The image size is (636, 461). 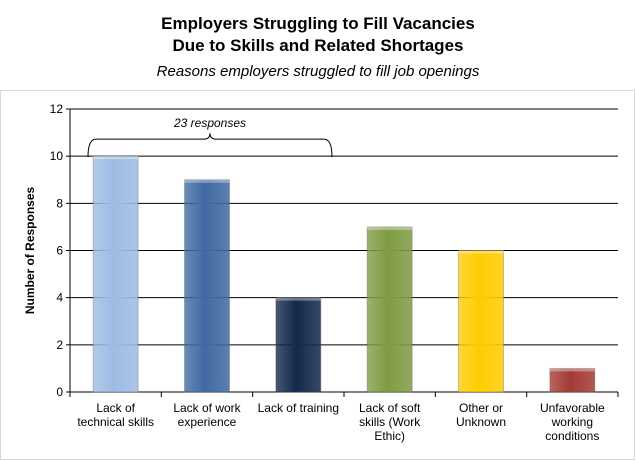 I want to click on x-tick-label-line: Lack of training, so click(x=298, y=408).